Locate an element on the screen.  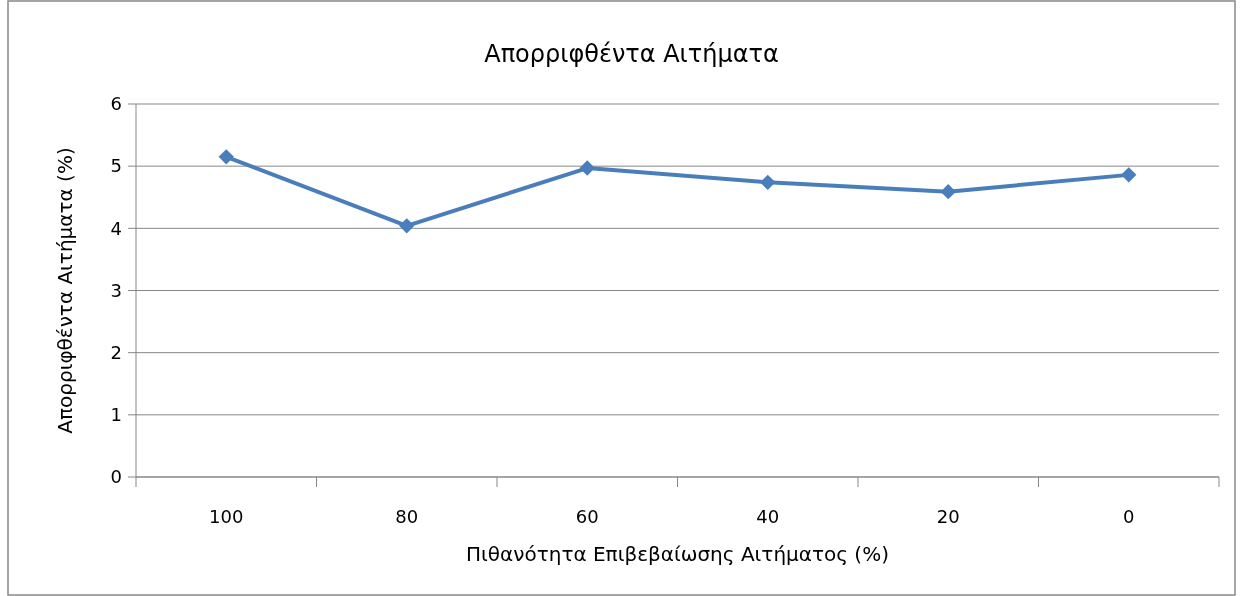
x-tick-label: 0 is located at coordinates (1129, 516).